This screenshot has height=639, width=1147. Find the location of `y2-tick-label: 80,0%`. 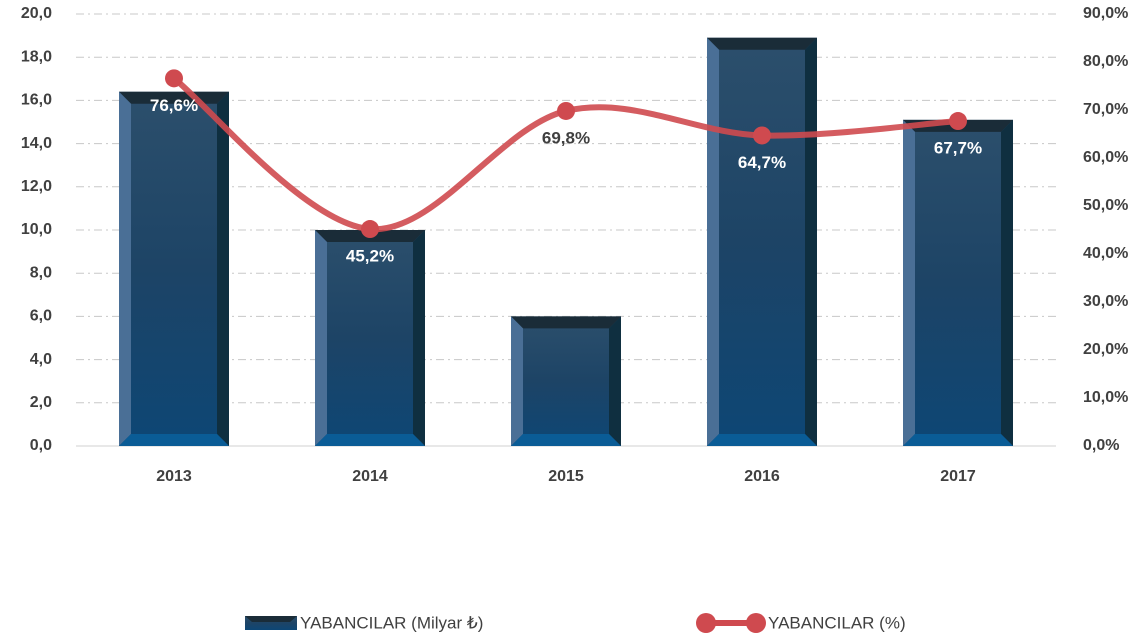

y2-tick-label: 80,0% is located at coordinates (1105, 61).